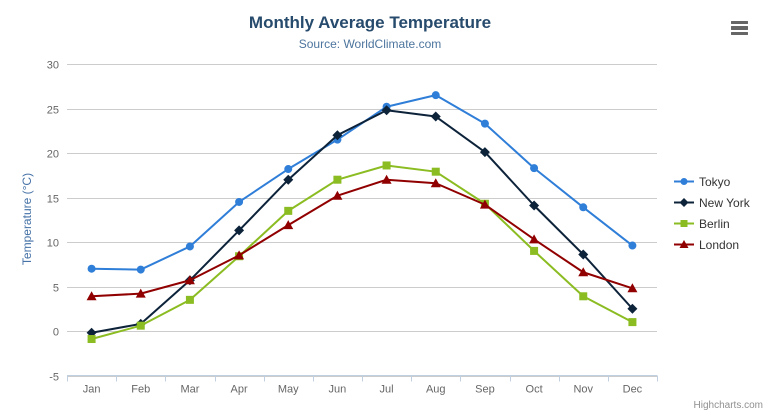 The image size is (769, 416). What do you see at coordinates (715, 181) in the screenshot?
I see `legend-label: Tokyo` at bounding box center [715, 181].